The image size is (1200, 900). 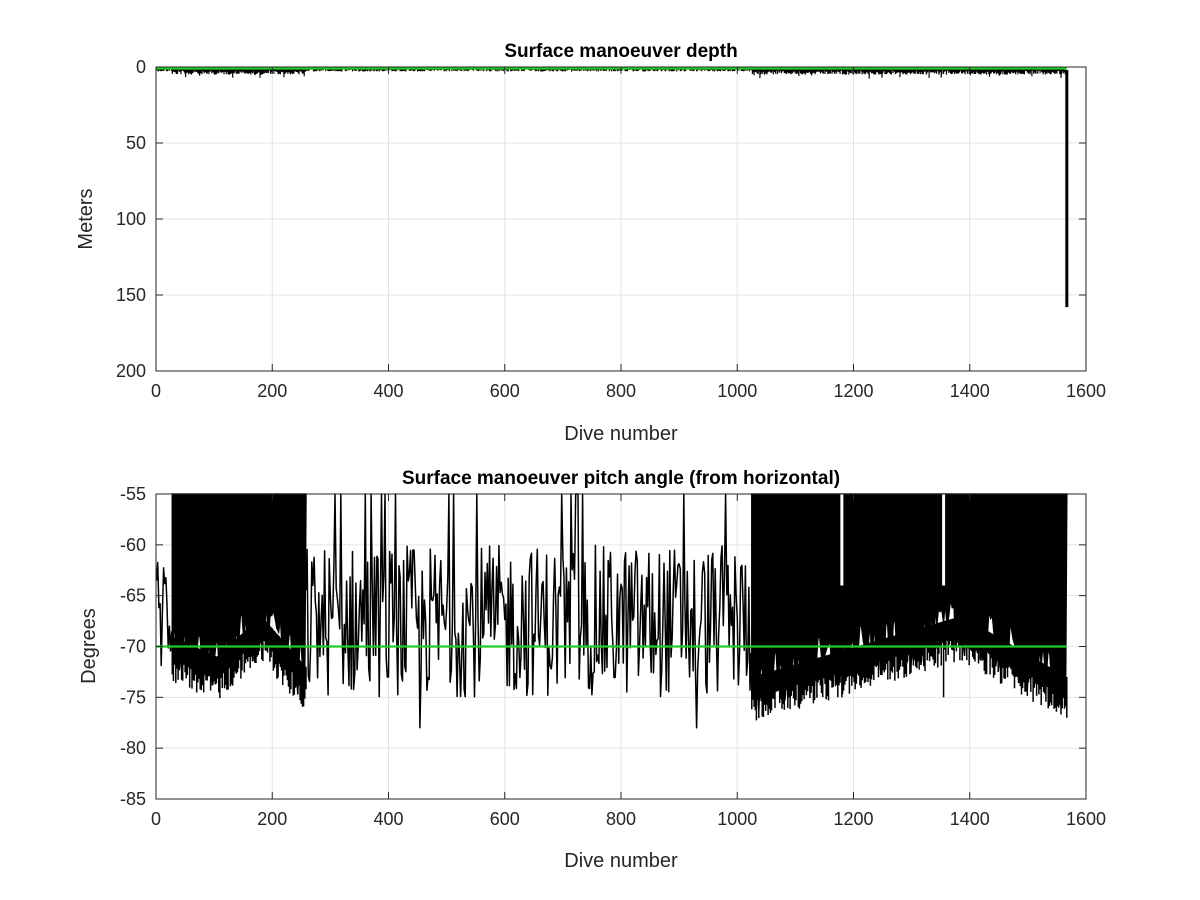 I want to click on depth-xtick-label: 400, so click(x=388, y=391).